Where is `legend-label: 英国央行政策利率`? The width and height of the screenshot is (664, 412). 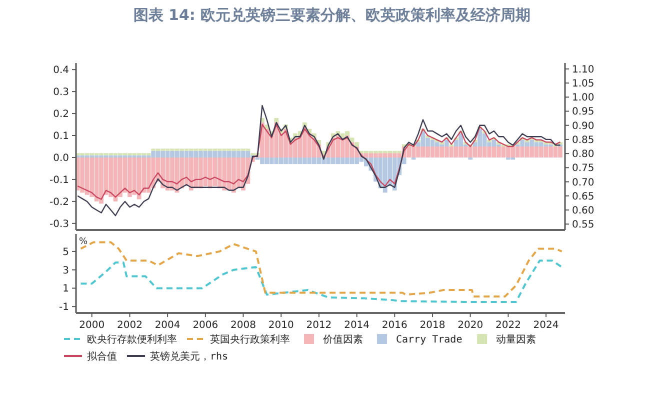
legend-label: 英国央行政策利率 is located at coordinates (250, 340).